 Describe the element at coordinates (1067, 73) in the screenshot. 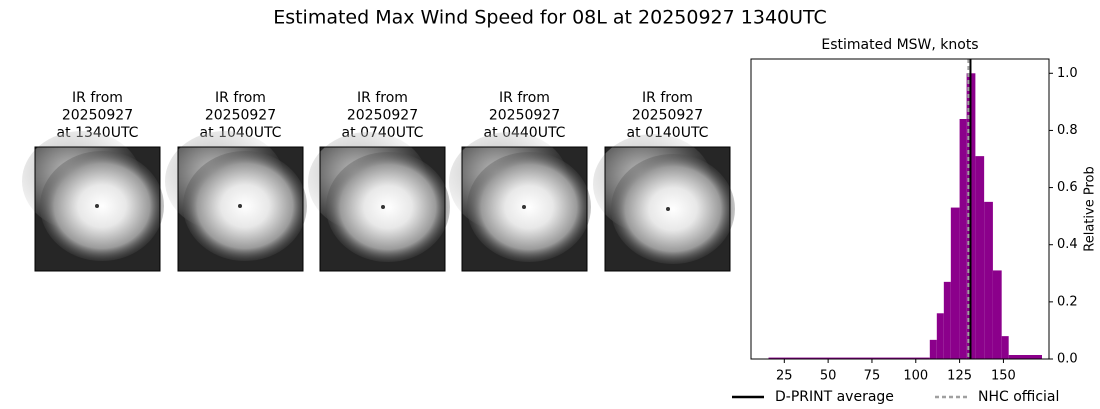

I see `y-tick-label: 1.0` at that location.